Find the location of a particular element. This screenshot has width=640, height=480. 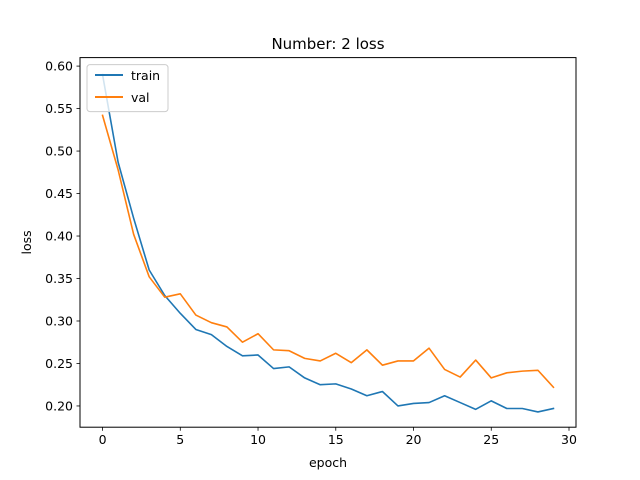

x-axis: 0 5 10 15 20 25 30 is located at coordinates (338, 437).